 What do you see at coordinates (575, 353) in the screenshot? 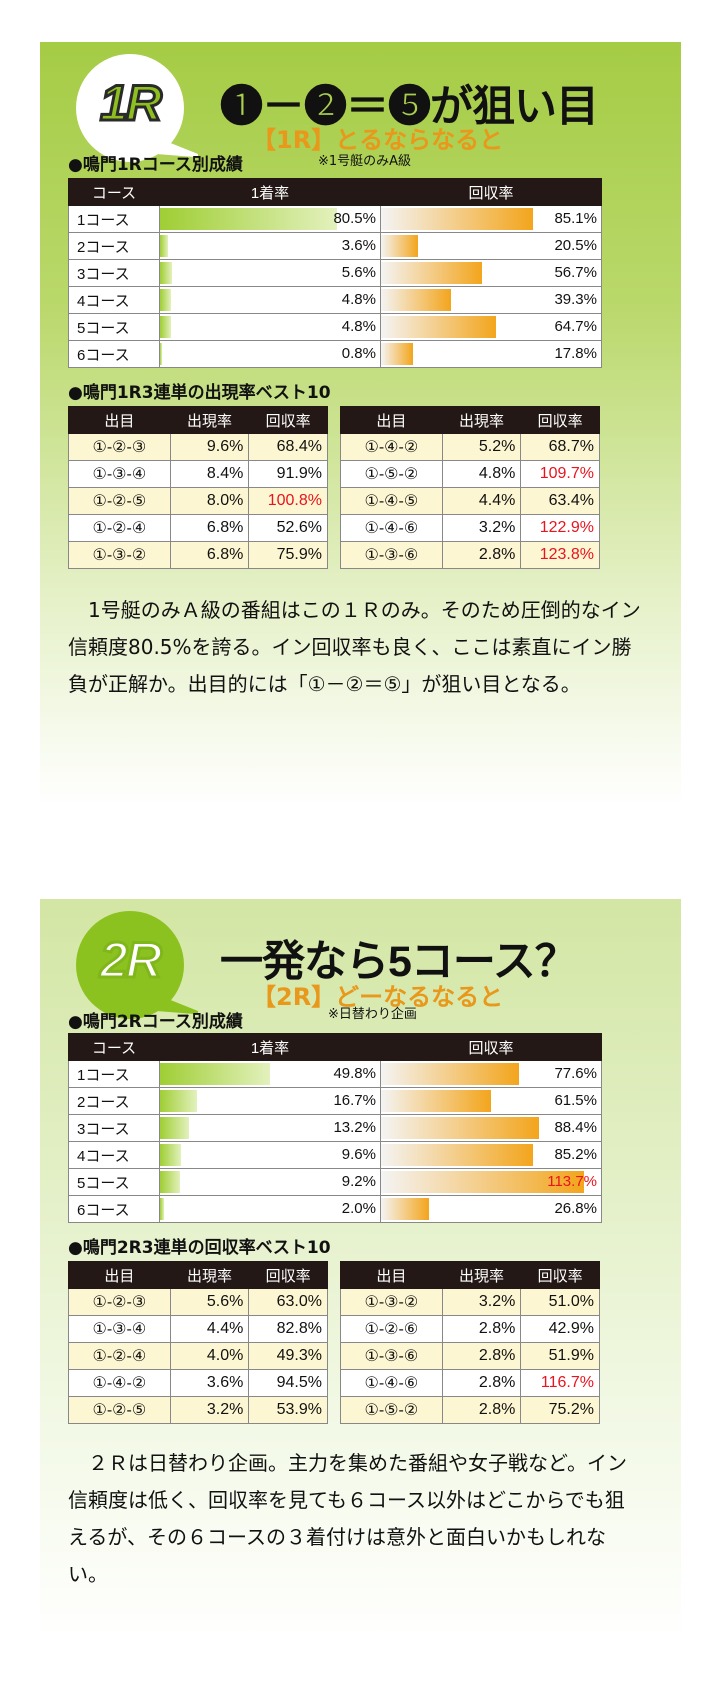
I see `return-rate-value: 17.8%` at bounding box center [575, 353].